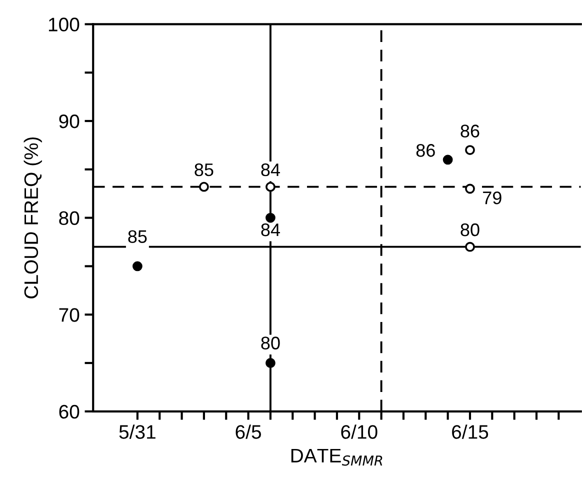  Describe the element at coordinates (359, 431) in the screenshot. I see `x-tick-label: 6/10` at that location.